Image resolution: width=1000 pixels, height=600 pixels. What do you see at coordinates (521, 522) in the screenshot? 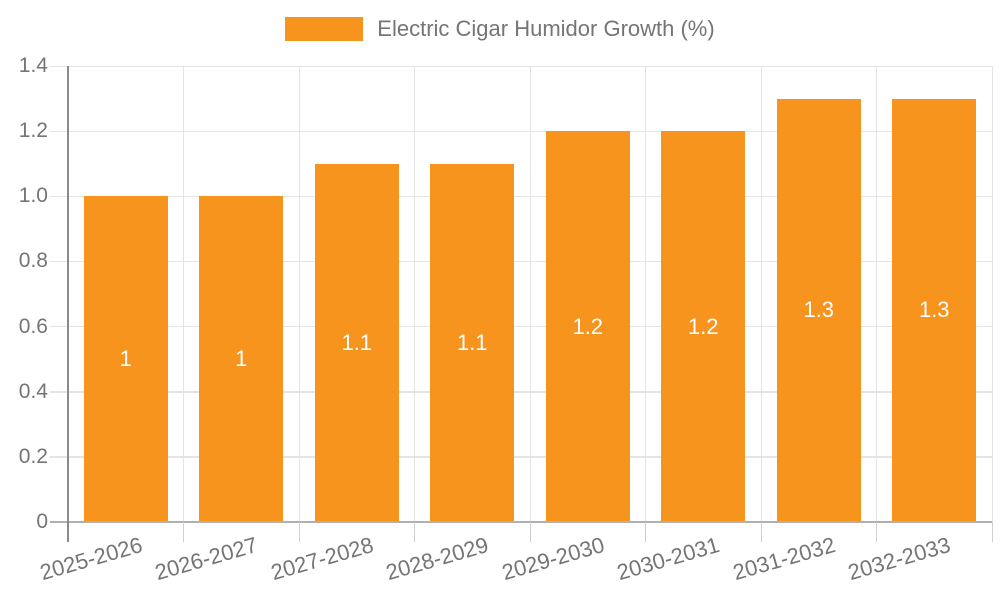
I see `x-axis-line` at bounding box center [521, 522].